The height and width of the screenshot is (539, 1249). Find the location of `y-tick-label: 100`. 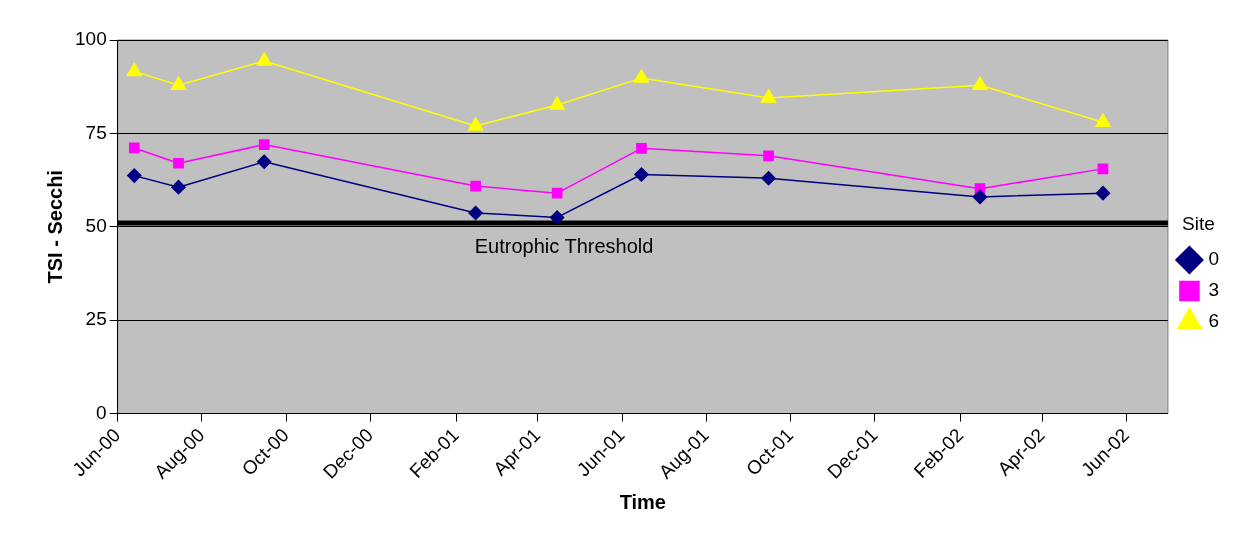

y-tick-label: 100 is located at coordinates (91, 39).